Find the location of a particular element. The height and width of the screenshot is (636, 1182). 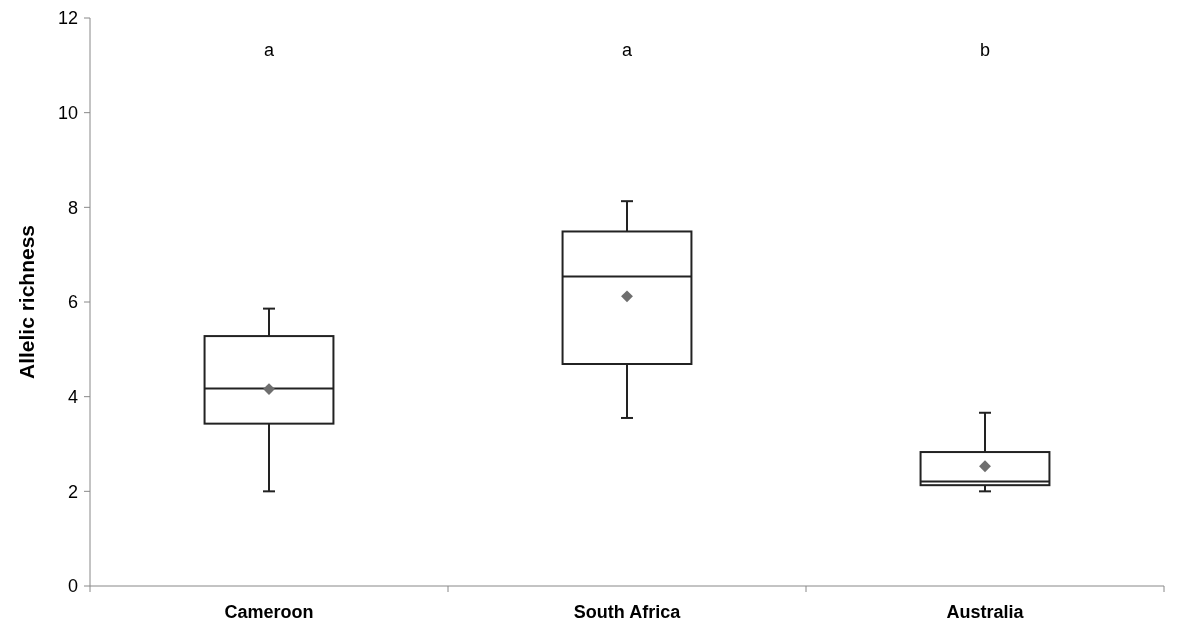

annotation: b is located at coordinates (985, 50).